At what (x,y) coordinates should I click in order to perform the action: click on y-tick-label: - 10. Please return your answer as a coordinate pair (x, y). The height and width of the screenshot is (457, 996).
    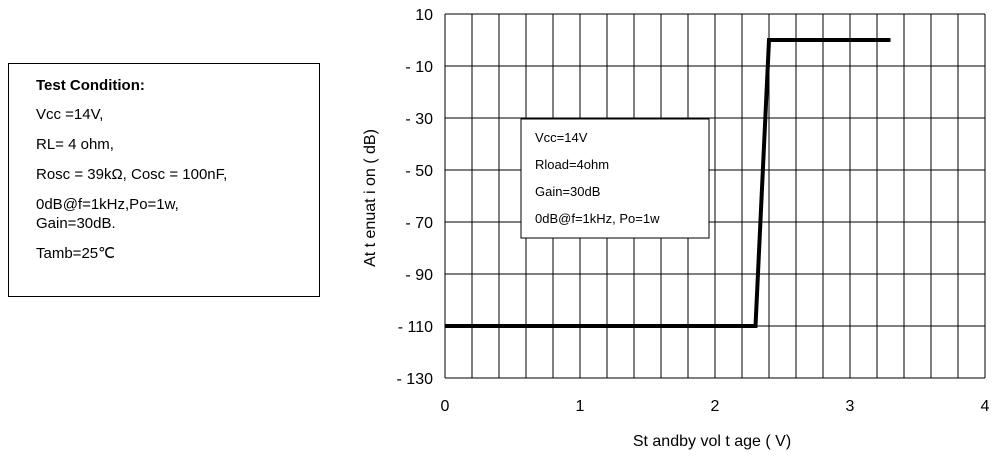
    Looking at the image, I should click on (419, 67).